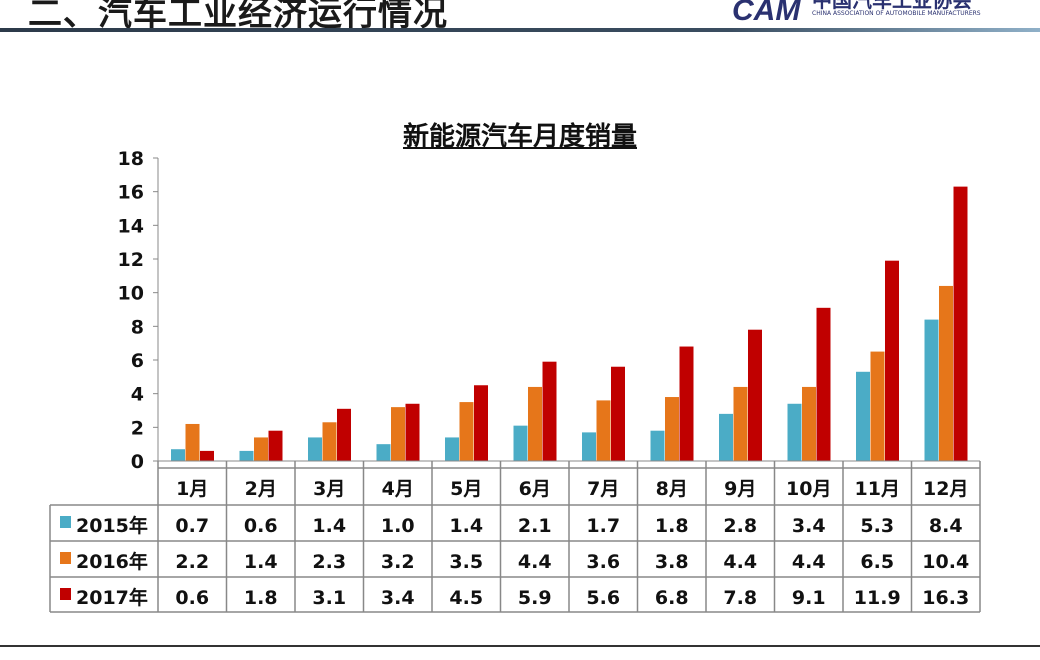  I want to click on data-label: 4.5, so click(466, 598).